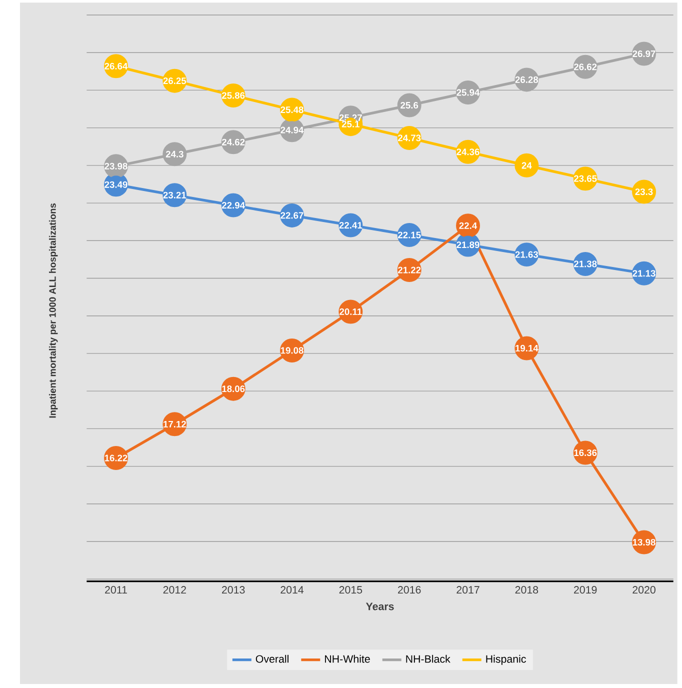 Image resolution: width=682 pixels, height=688 pixels. Describe the element at coordinates (233, 590) in the screenshot. I see `x-tick-label: 2013` at that location.